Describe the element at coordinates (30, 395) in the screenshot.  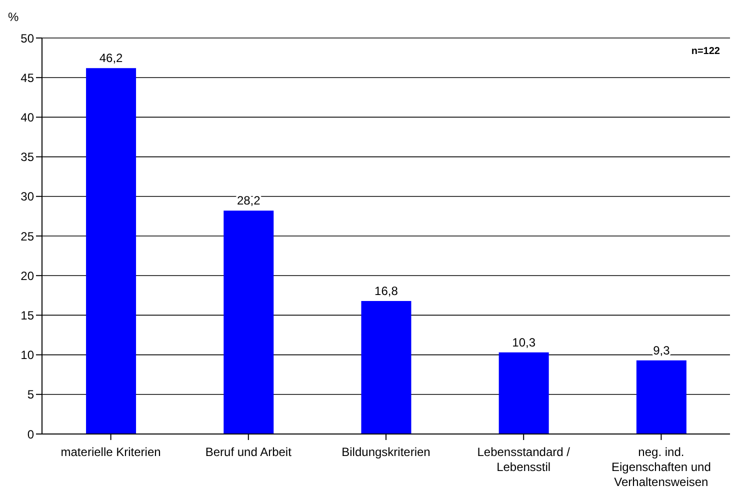
I see `y-tick-label: 5` at that location.